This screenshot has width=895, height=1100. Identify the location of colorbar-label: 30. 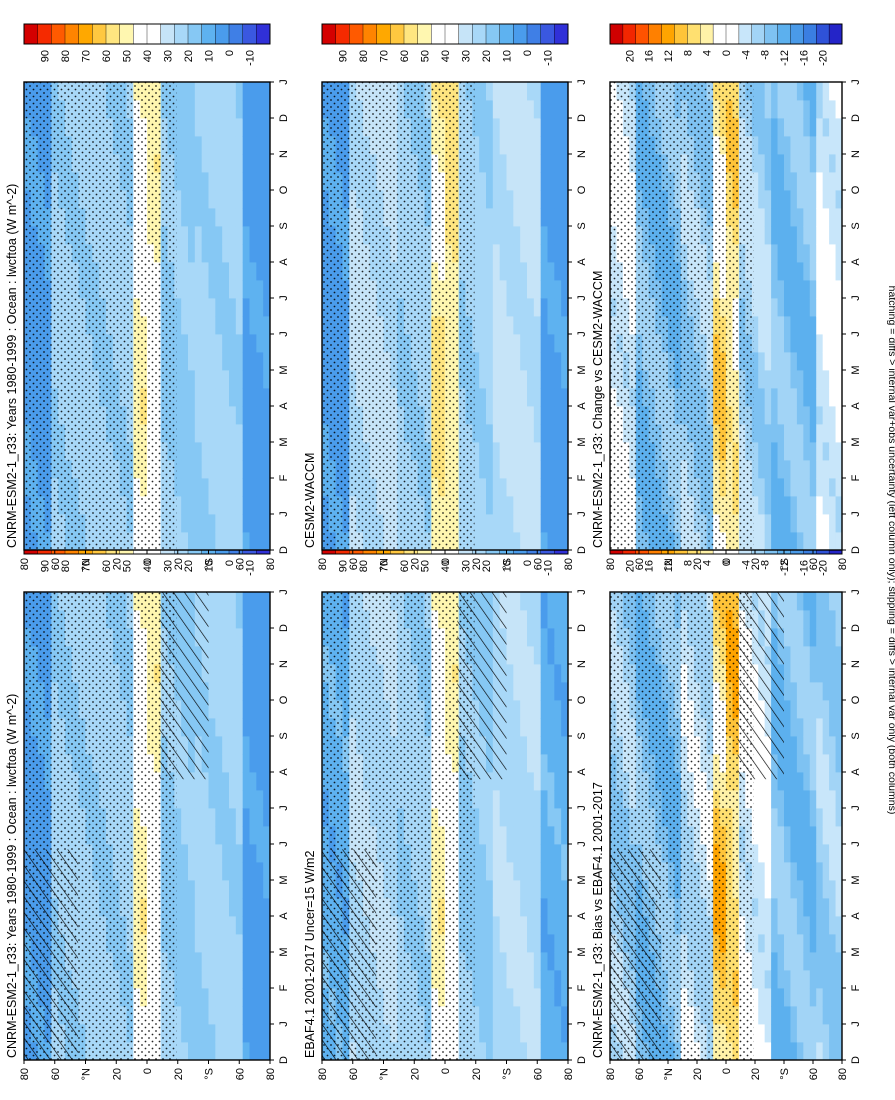
(467, 56).